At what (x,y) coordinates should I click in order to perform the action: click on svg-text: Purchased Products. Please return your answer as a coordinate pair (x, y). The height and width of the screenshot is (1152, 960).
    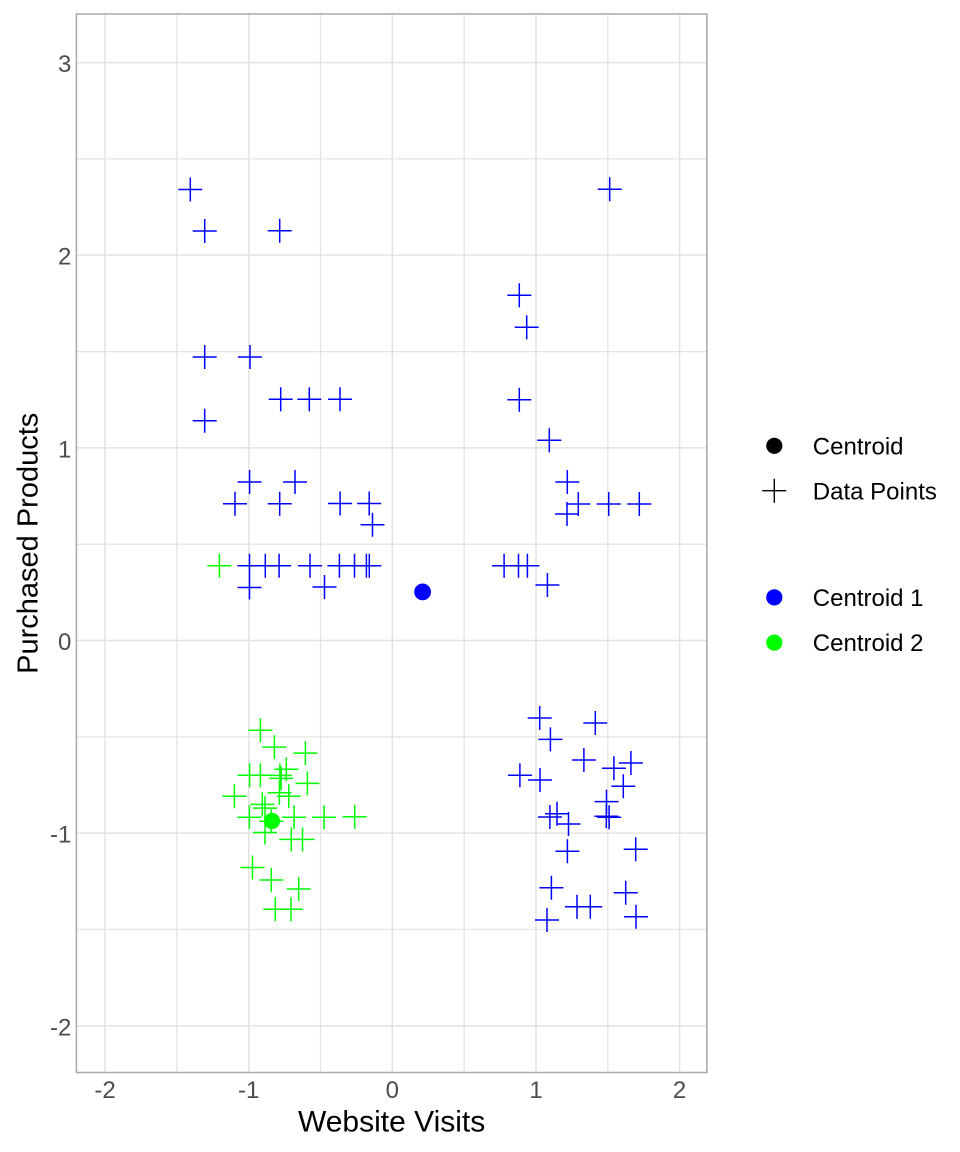
    Looking at the image, I should click on (28, 543).